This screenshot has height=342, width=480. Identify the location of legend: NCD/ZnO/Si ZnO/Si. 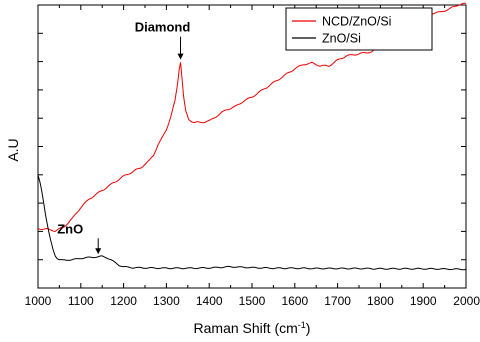
(359, 29).